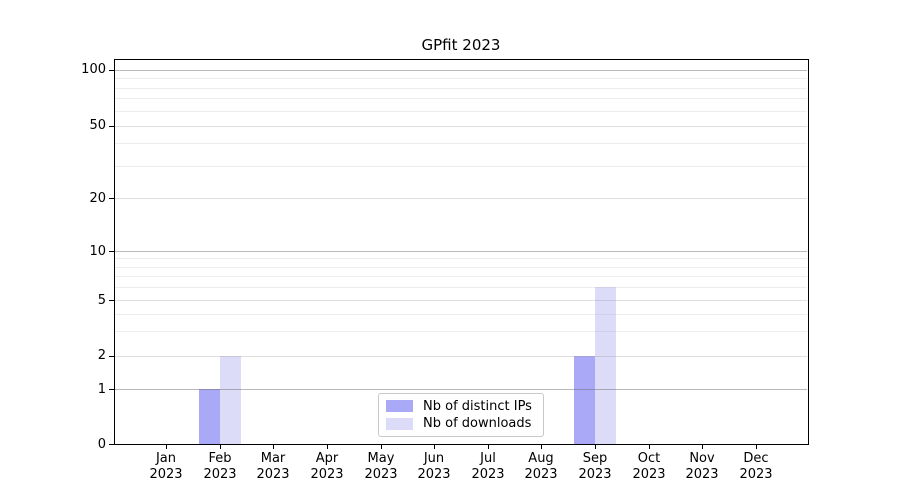 This screenshot has width=900, height=500. What do you see at coordinates (399, 406) in the screenshot?
I see `legend-swatch-distinct-ips` at bounding box center [399, 406].